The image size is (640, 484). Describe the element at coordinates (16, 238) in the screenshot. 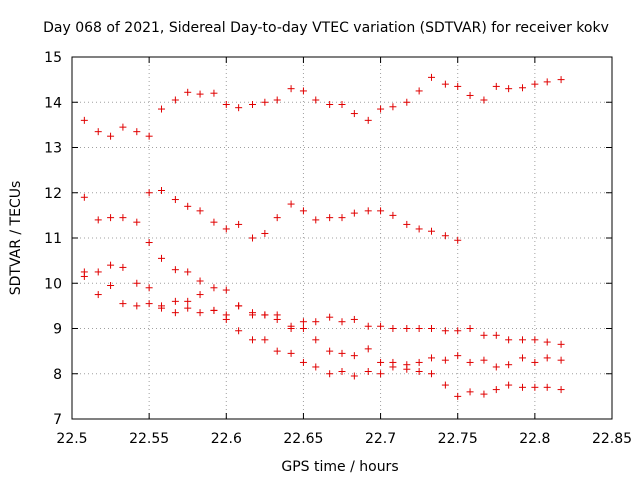

I see `y-axis-label: SDTVAR / TECUs` at that location.